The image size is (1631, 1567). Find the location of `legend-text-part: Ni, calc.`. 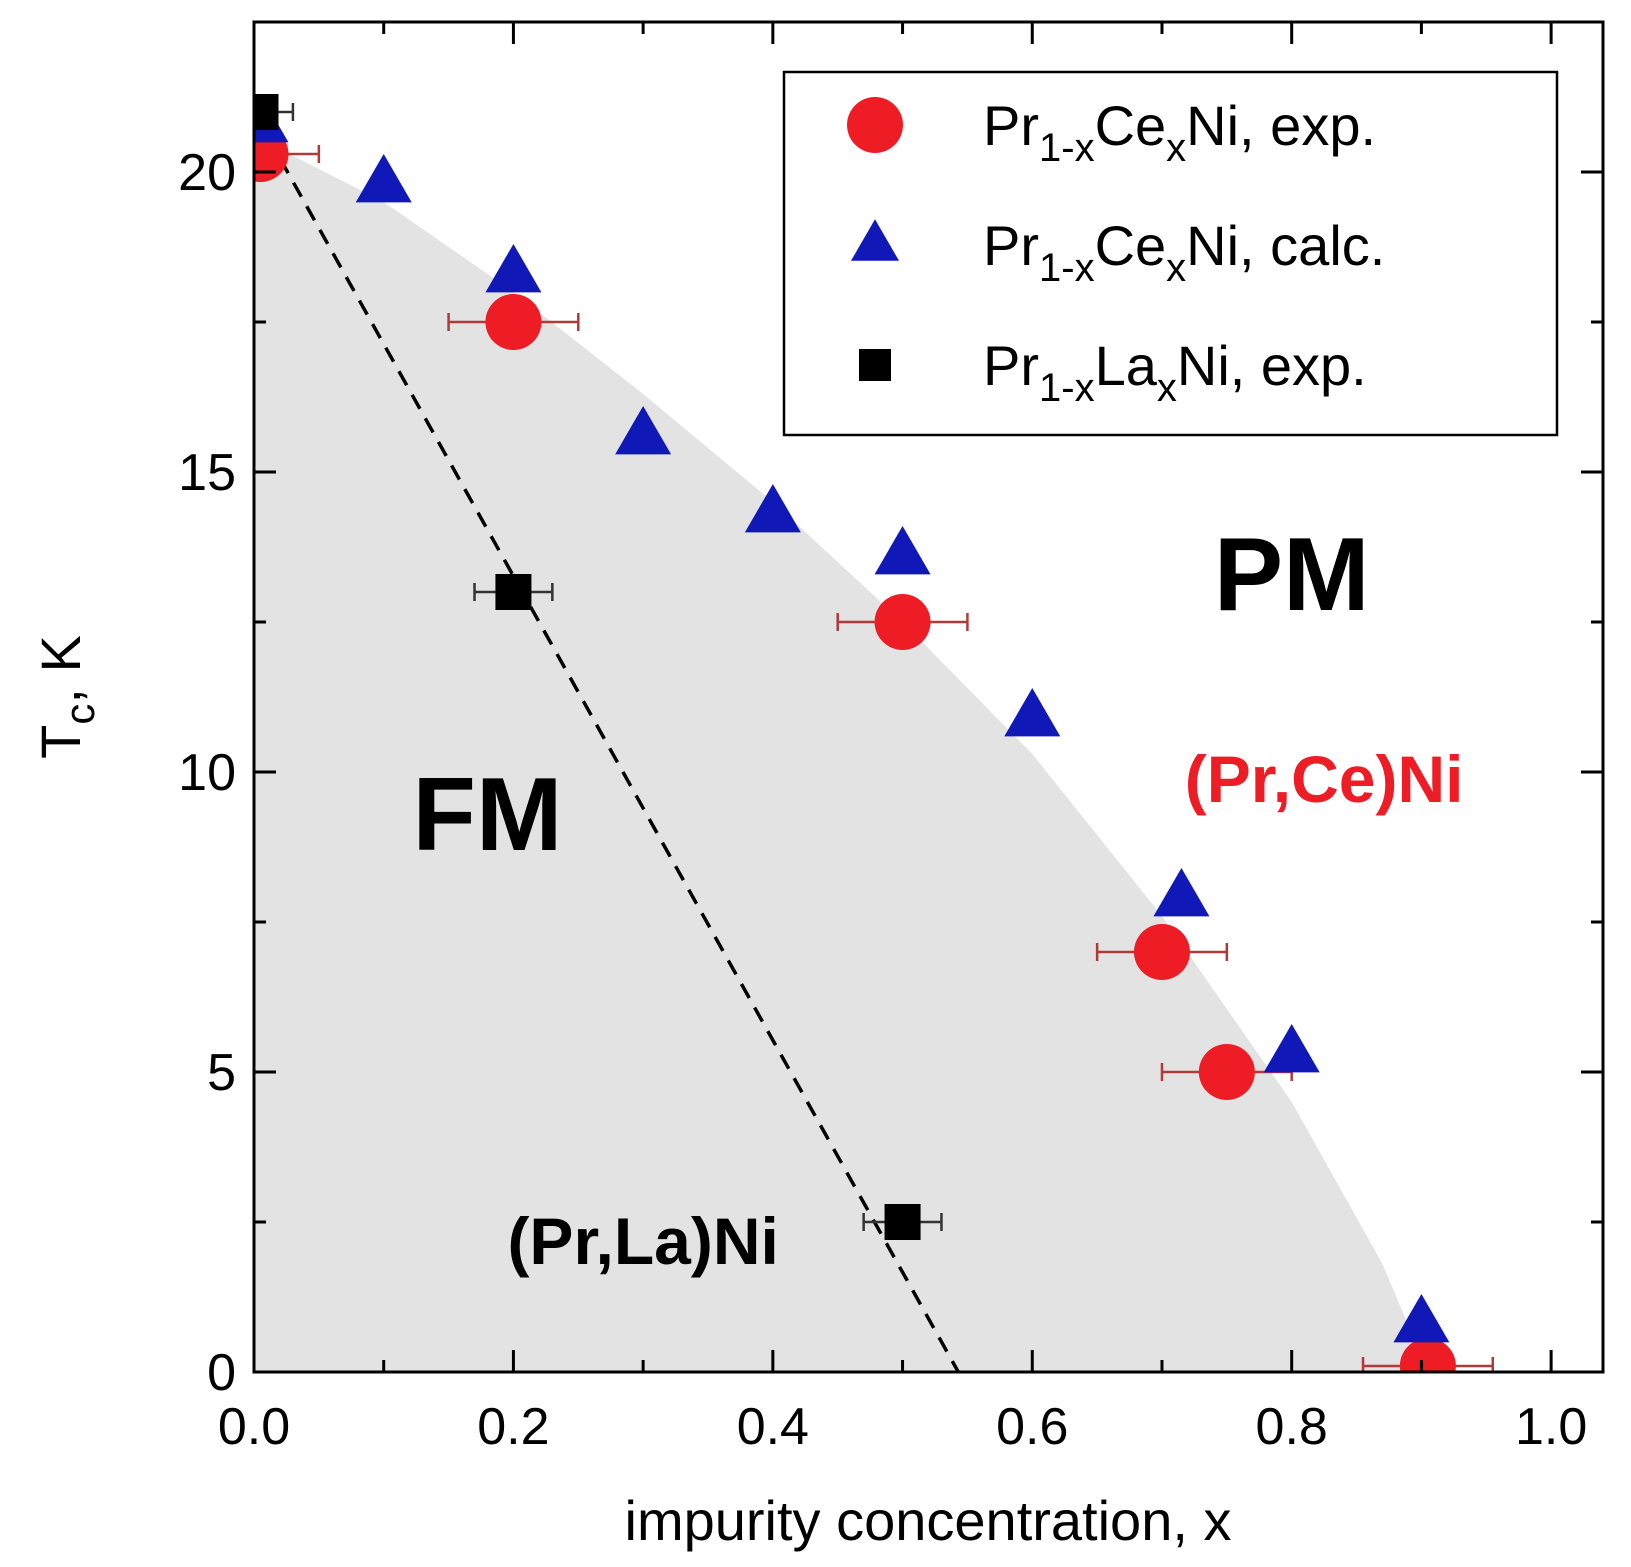

legend-text-part: Ni, calc. is located at coordinates (1285, 245).